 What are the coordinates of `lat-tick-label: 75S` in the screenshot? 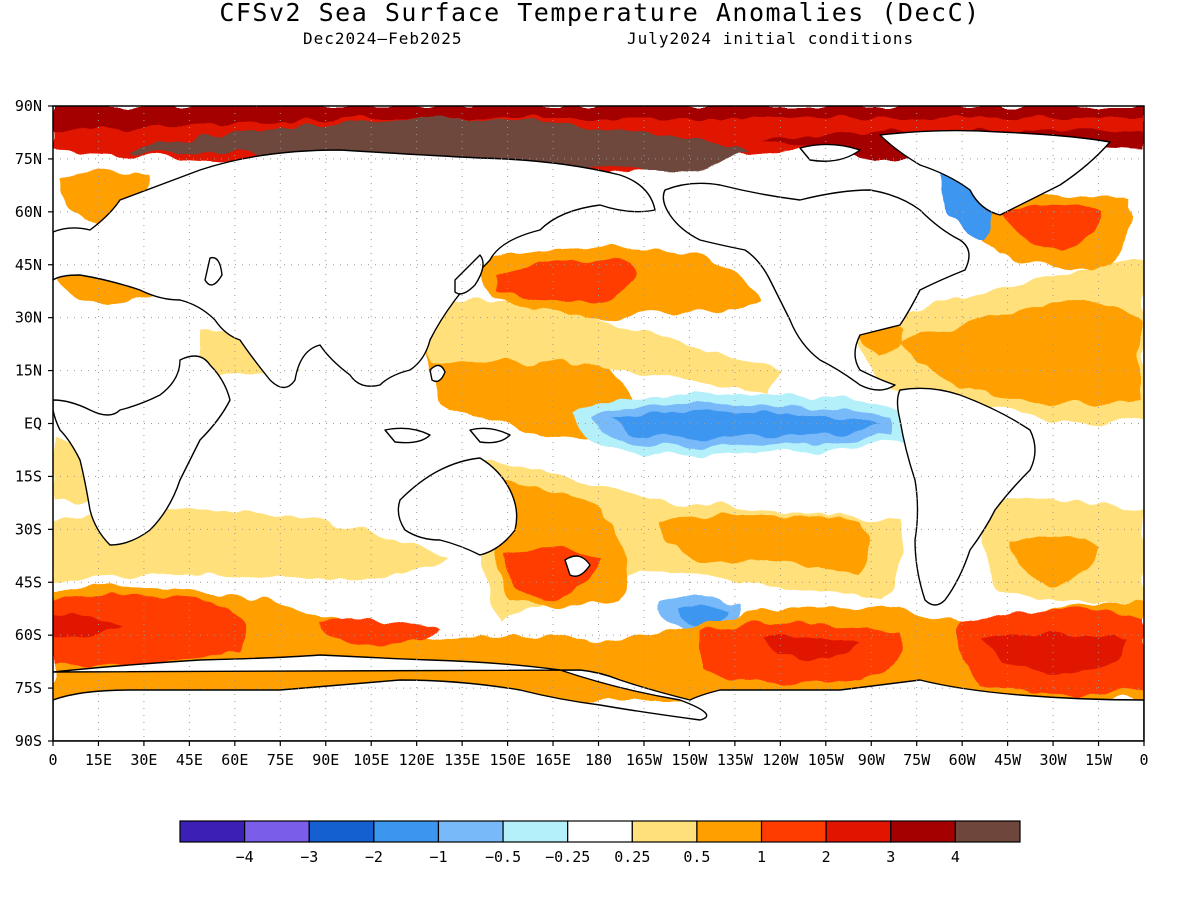 It's located at (28, 688).